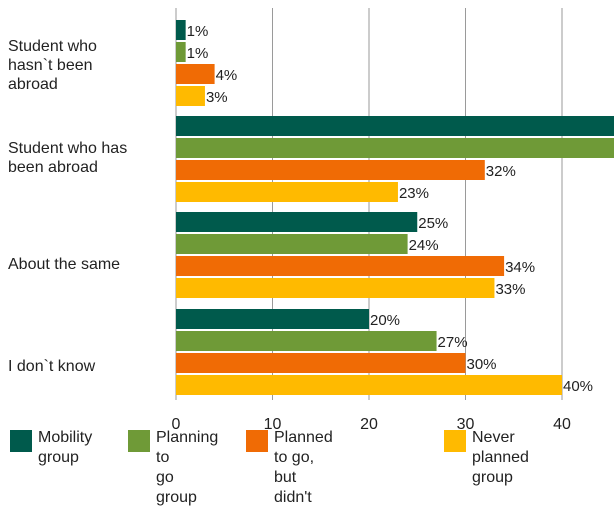 The width and height of the screenshot is (614, 508). I want to click on data-label-1-3: 23%, so click(414, 193).